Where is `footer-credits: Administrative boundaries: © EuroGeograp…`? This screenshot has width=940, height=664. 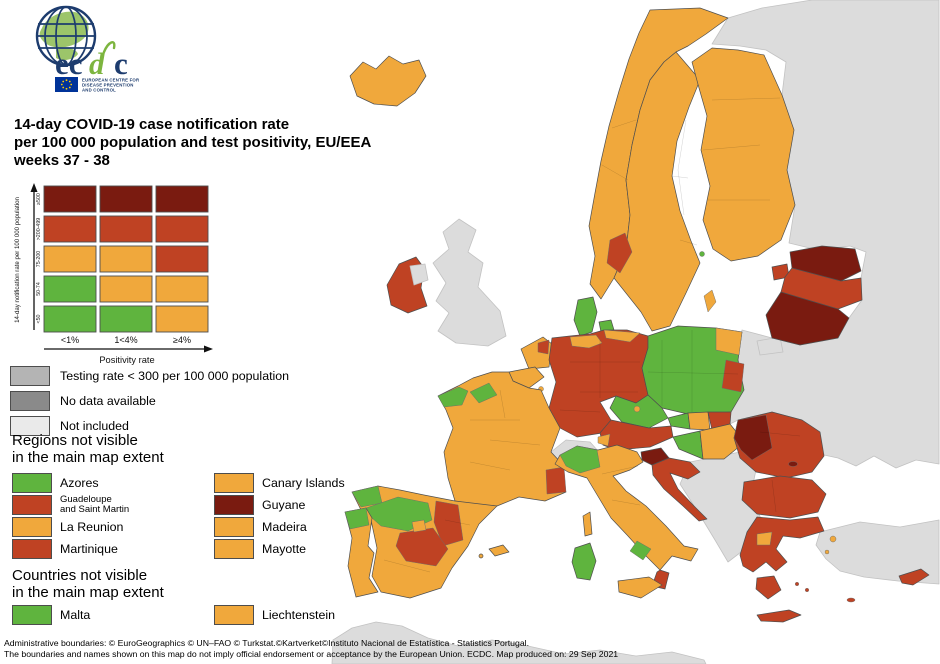 footer-credits: Administrative boundaries: © EuroGeograp… is located at coordinates (471, 649).